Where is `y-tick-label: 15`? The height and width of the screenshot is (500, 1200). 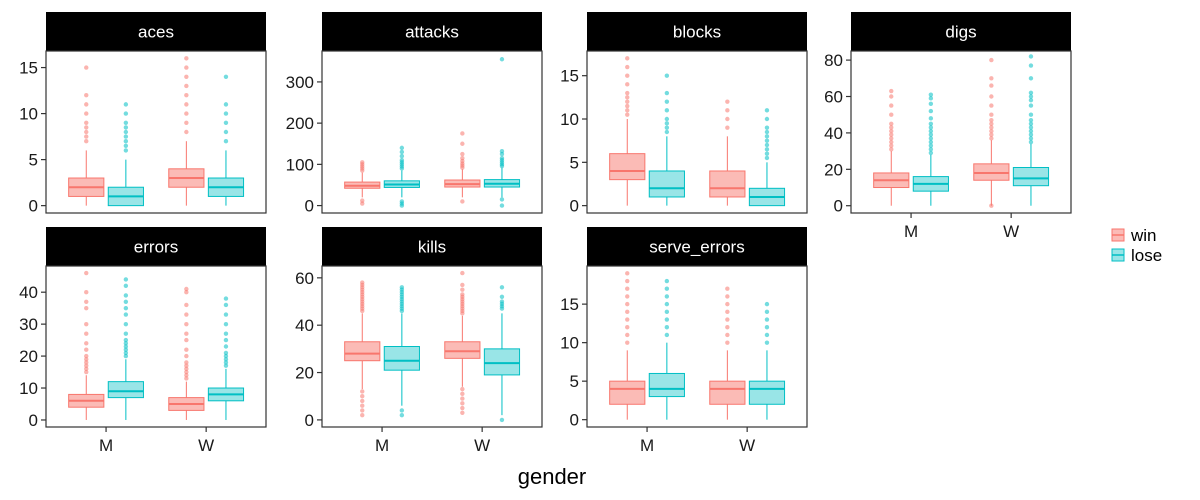
y-tick-label: 15 is located at coordinates (569, 76).